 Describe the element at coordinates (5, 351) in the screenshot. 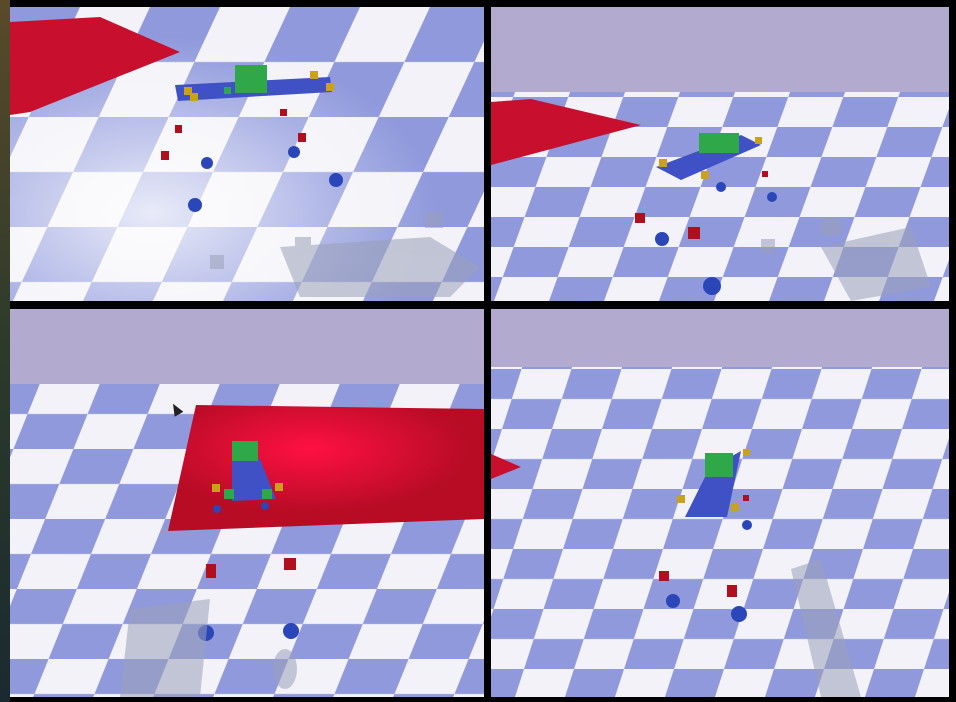

I see `desktop-background-strip` at that location.